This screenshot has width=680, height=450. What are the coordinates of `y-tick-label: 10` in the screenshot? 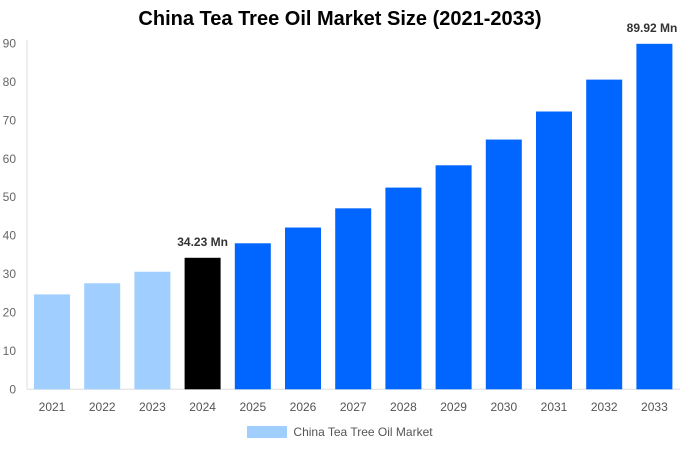 It's located at (10, 351).